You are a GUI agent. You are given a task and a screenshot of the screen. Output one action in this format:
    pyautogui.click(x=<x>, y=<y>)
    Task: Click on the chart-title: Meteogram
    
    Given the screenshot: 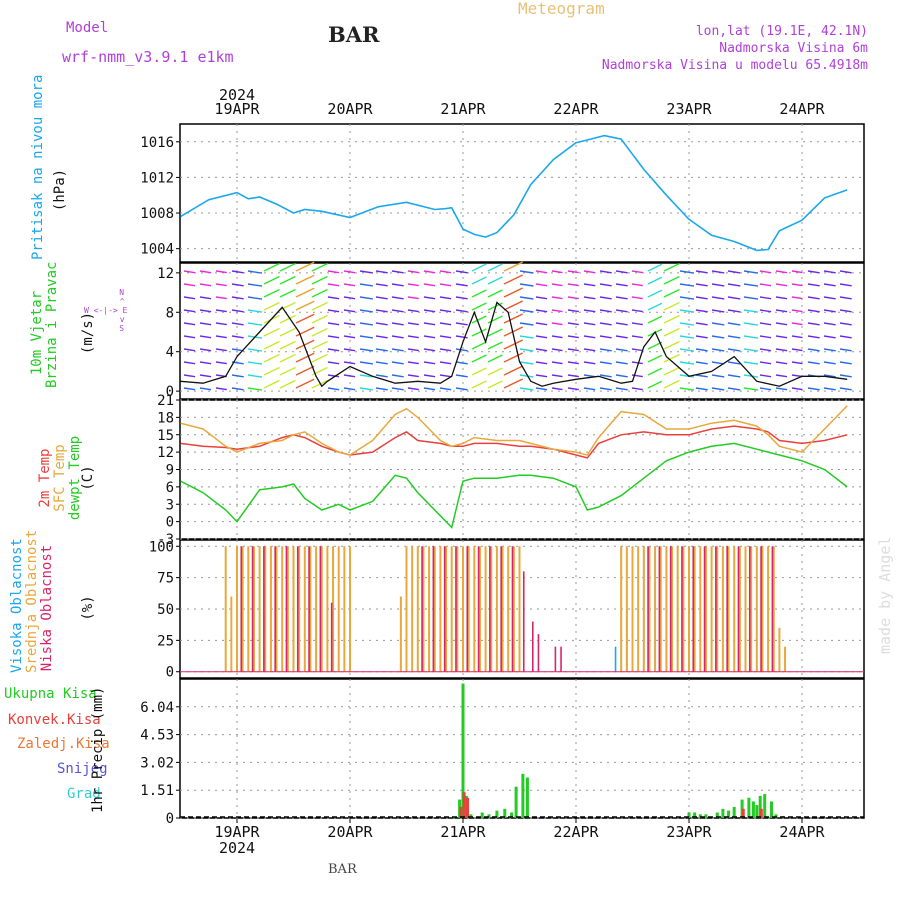 What is the action you would take?
    pyautogui.click(x=561, y=9)
    